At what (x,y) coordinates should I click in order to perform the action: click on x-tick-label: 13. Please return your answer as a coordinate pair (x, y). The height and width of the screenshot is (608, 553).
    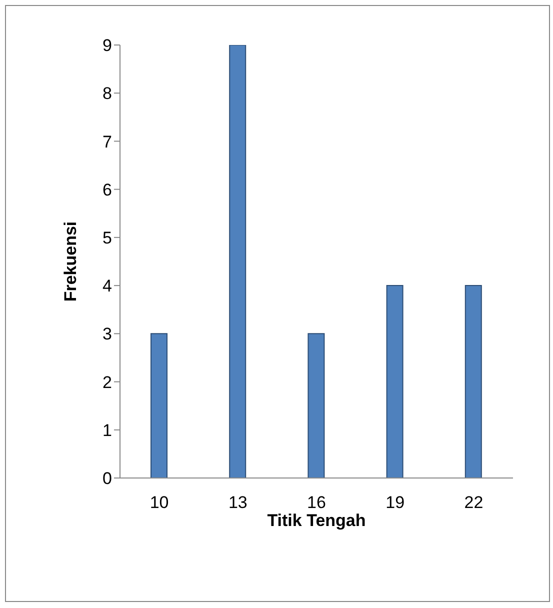
    Looking at the image, I should click on (238, 502).